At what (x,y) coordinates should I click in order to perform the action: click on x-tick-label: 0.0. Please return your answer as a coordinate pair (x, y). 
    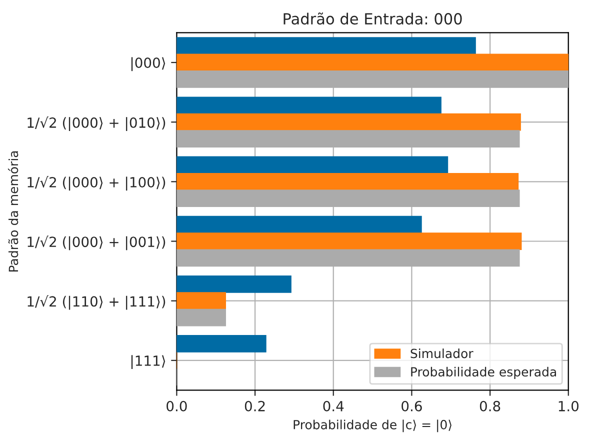
    Looking at the image, I should click on (176, 406).